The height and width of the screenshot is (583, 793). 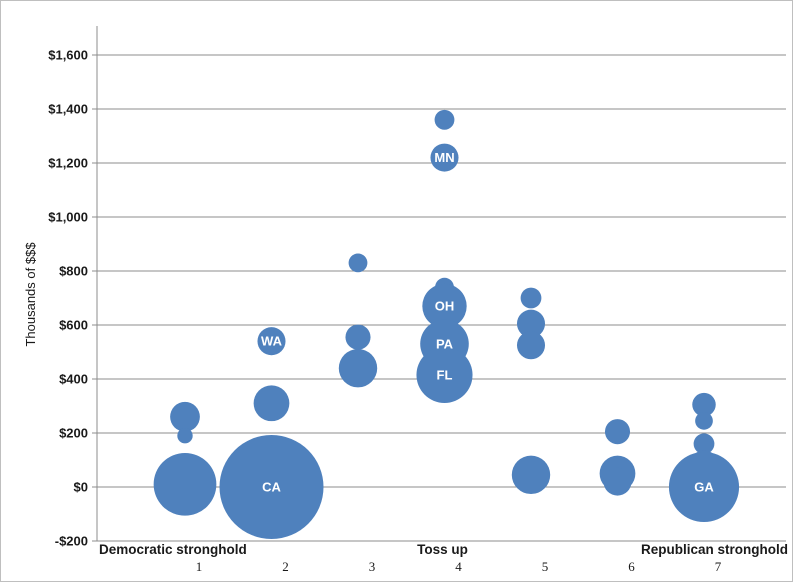 I want to click on y-tick-label: $0, so click(x=81, y=487).